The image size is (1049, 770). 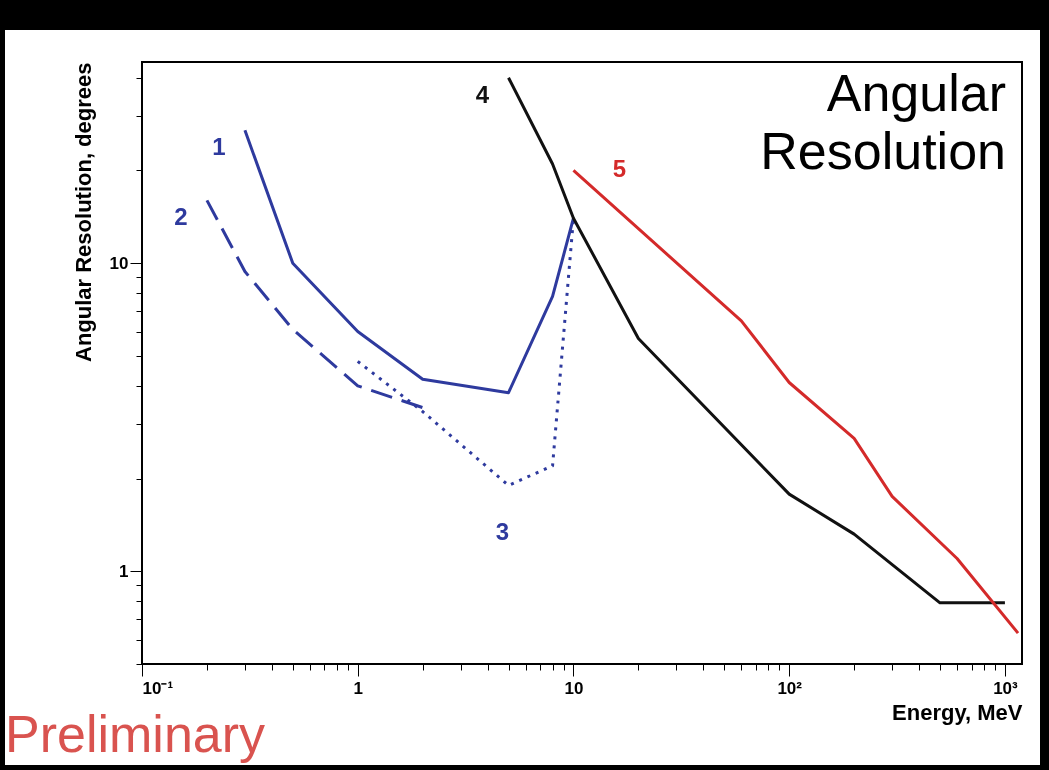 I want to click on x-tick-label: 10³, so click(x=1006, y=688).